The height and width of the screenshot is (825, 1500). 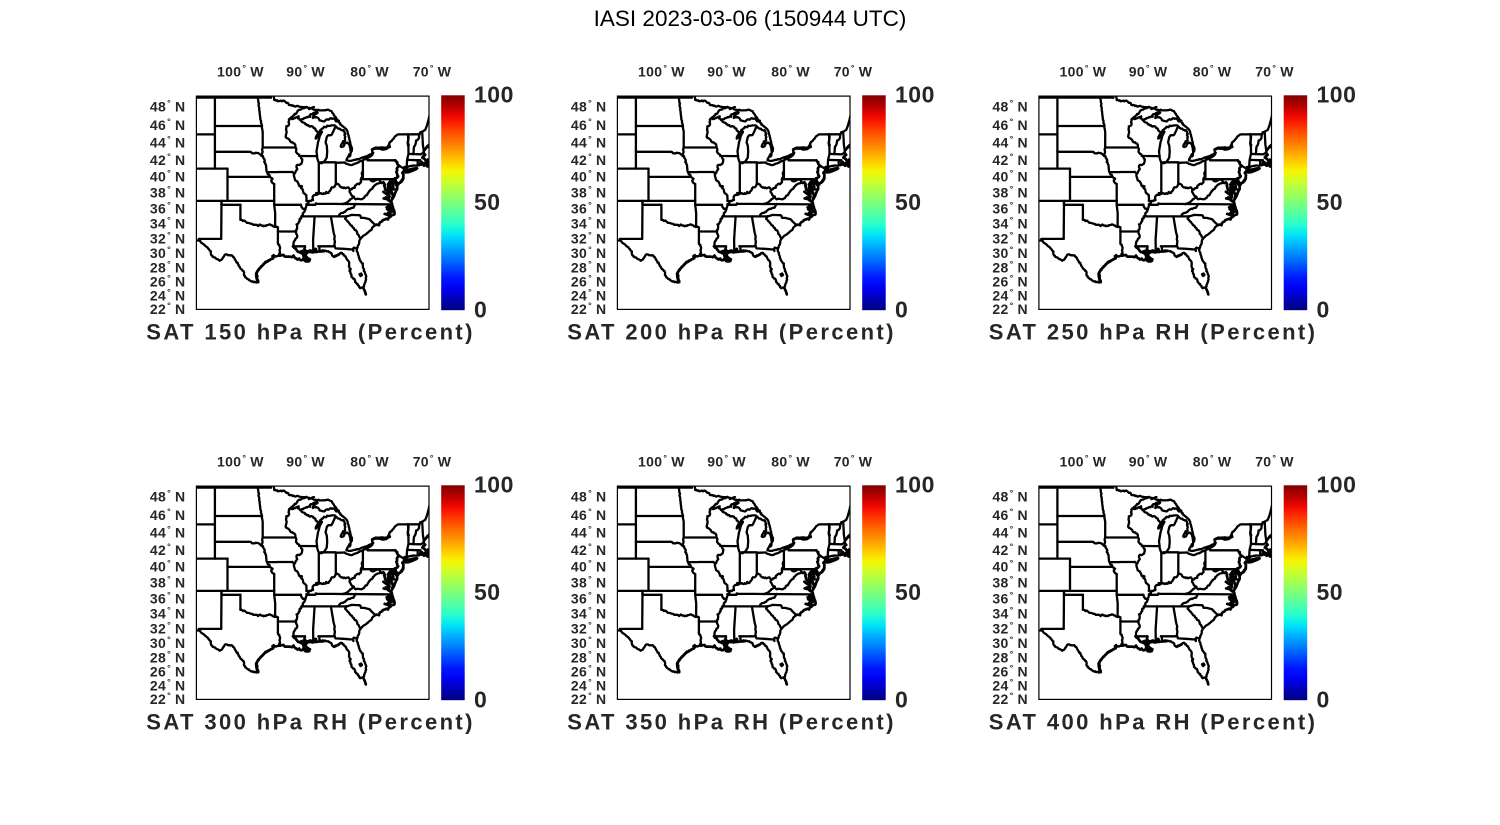 I want to click on svg-text: SAT 300 hPa RH (Percent), so click(x=310, y=722).